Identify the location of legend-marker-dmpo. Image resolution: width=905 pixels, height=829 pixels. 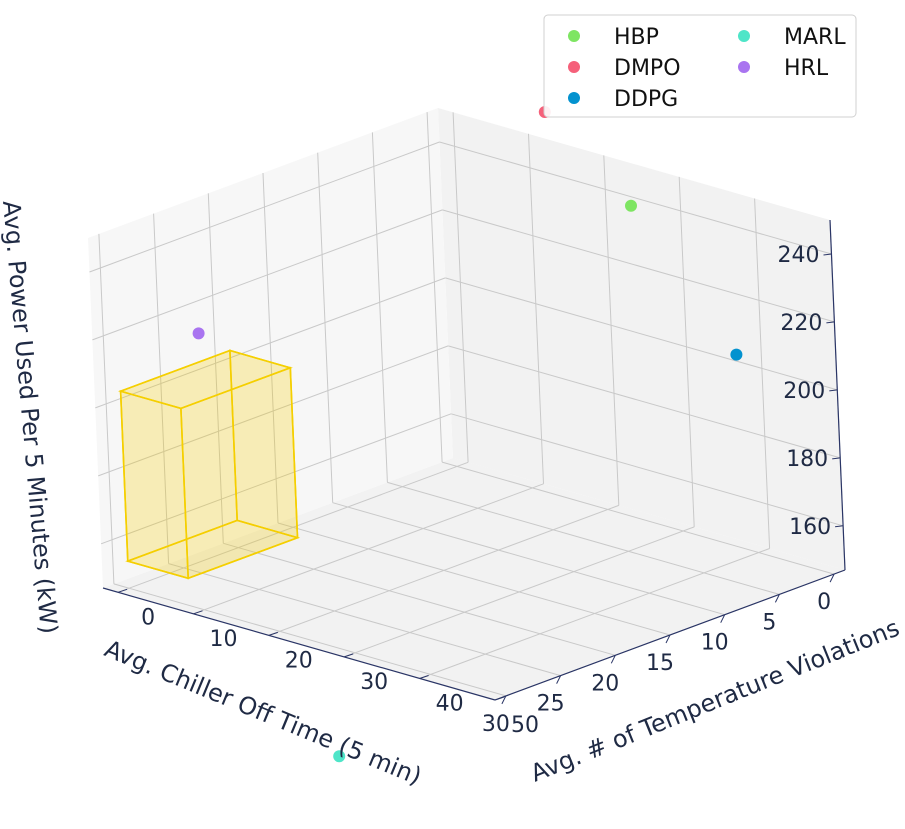
(574, 67).